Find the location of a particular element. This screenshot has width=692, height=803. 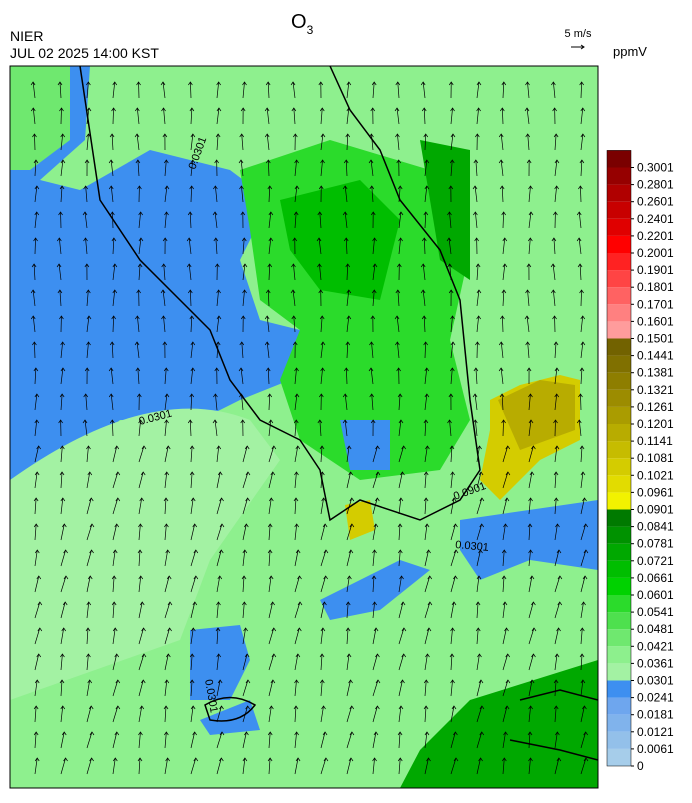

colorbar-label: 0.0361 is located at coordinates (655, 663).